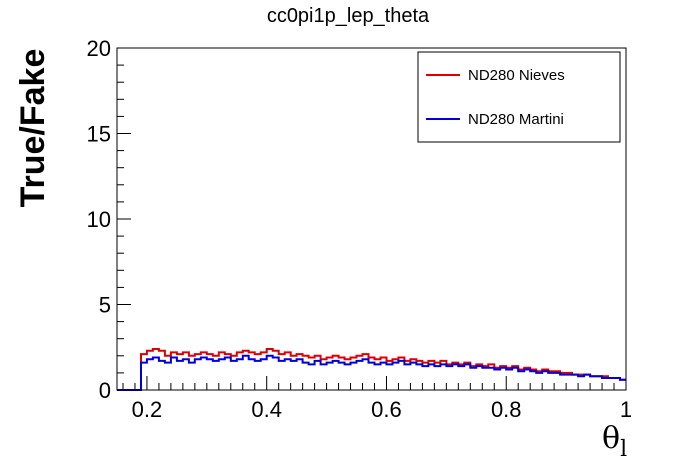 The image size is (696, 472). Describe the element at coordinates (611, 438) in the screenshot. I see `x-axis-label-main: θ` at that location.